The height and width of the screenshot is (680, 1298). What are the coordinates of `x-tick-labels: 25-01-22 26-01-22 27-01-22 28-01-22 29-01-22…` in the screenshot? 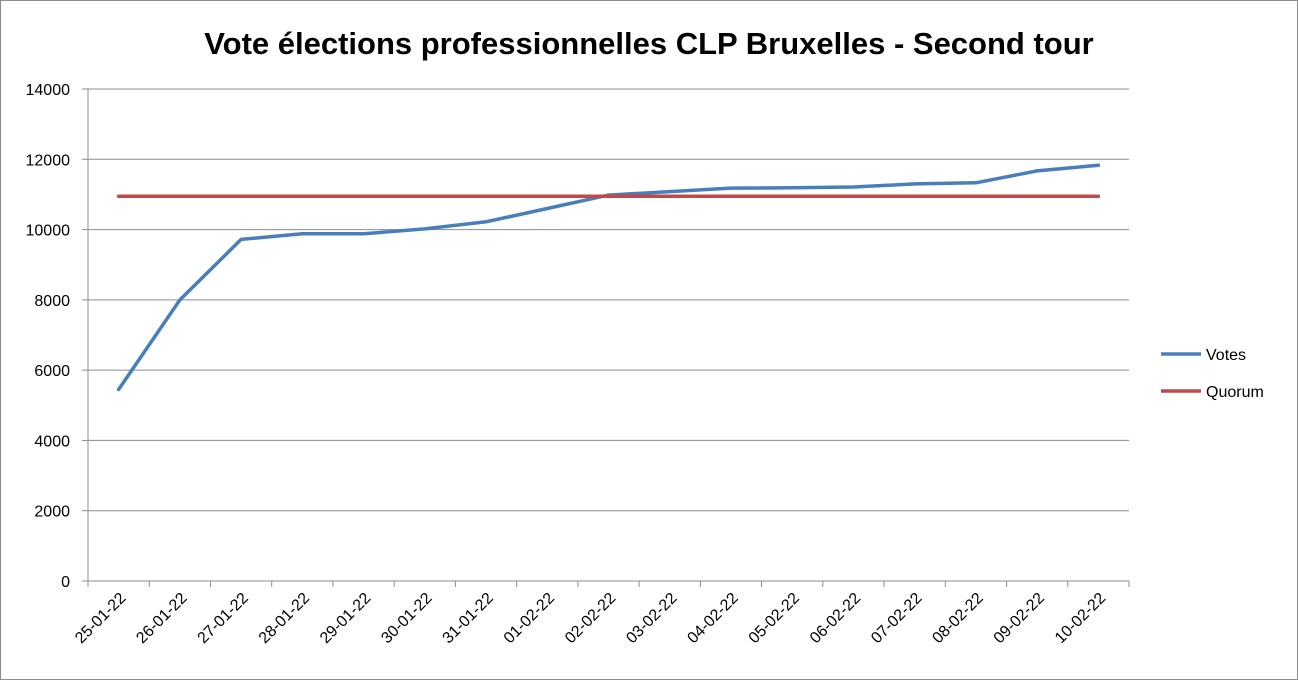 It's located at (590, 618).